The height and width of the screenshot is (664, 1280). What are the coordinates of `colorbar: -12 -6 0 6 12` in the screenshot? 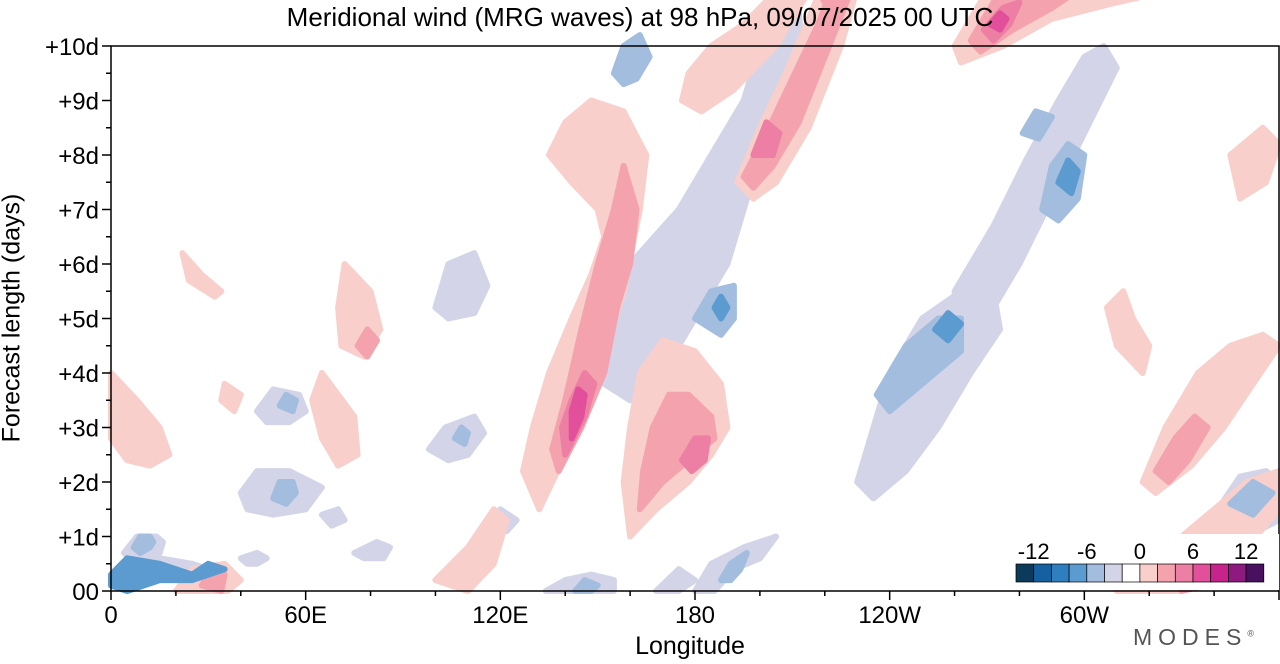 It's located at (1145, 562).